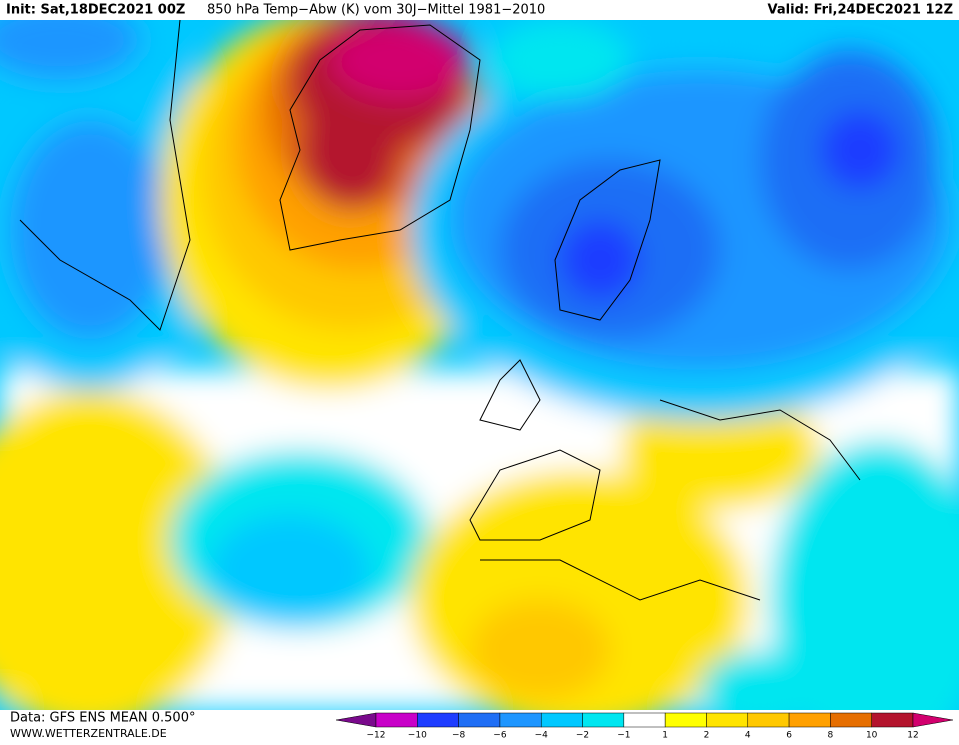 This screenshot has width=959, height=745. Describe the element at coordinates (872, 736) in the screenshot. I see `colorbar-label: 10` at that location.